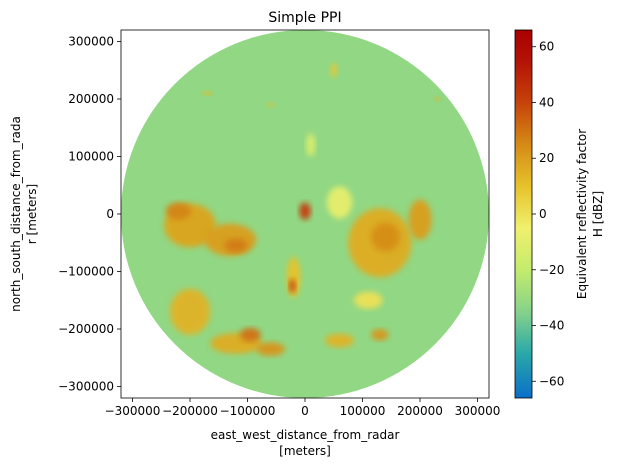  Describe the element at coordinates (16, 214) in the screenshot. I see `y-axis-label: north_south_distance_from_rada` at that location.